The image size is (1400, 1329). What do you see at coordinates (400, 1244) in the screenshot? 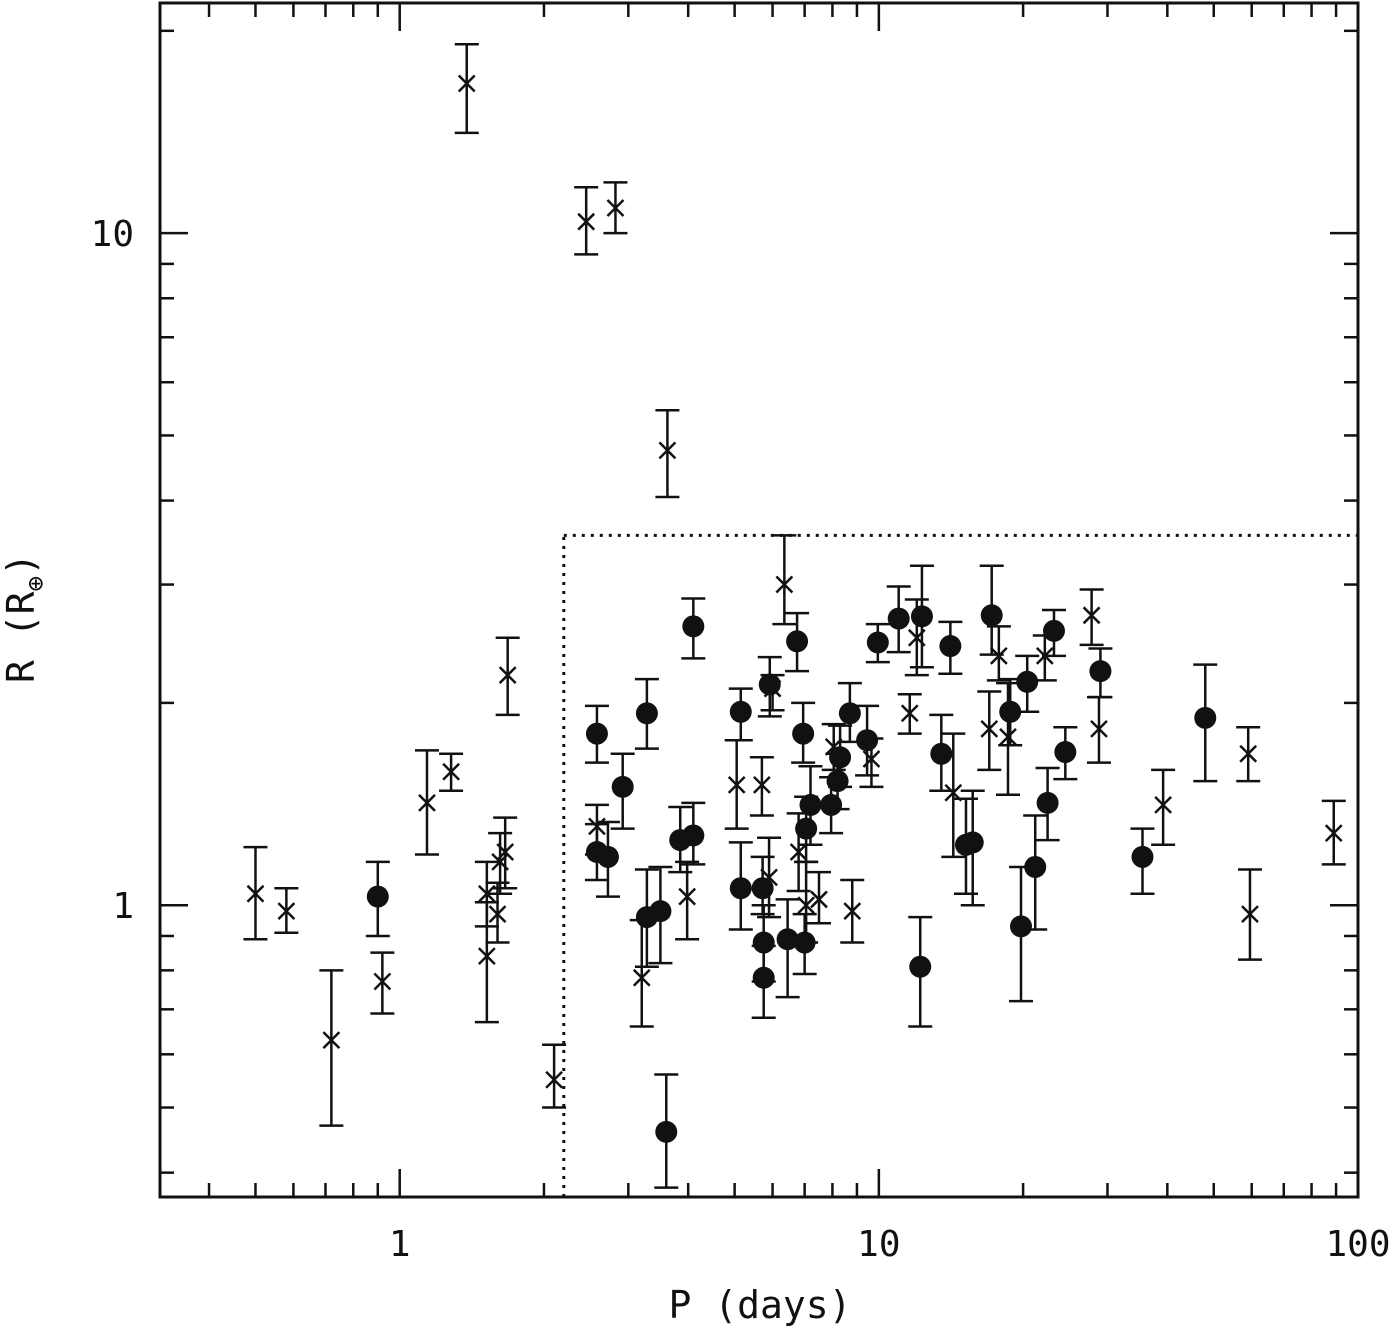
I see `x-tick-label: 1` at bounding box center [400, 1244].